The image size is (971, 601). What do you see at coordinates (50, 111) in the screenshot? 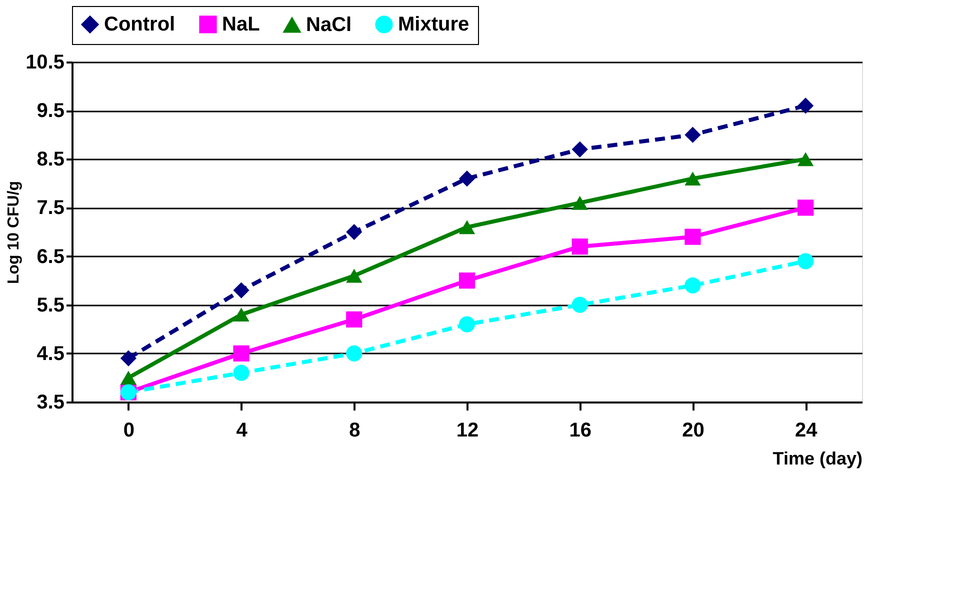
I see `y-tick-label: 9.5` at bounding box center [50, 111].